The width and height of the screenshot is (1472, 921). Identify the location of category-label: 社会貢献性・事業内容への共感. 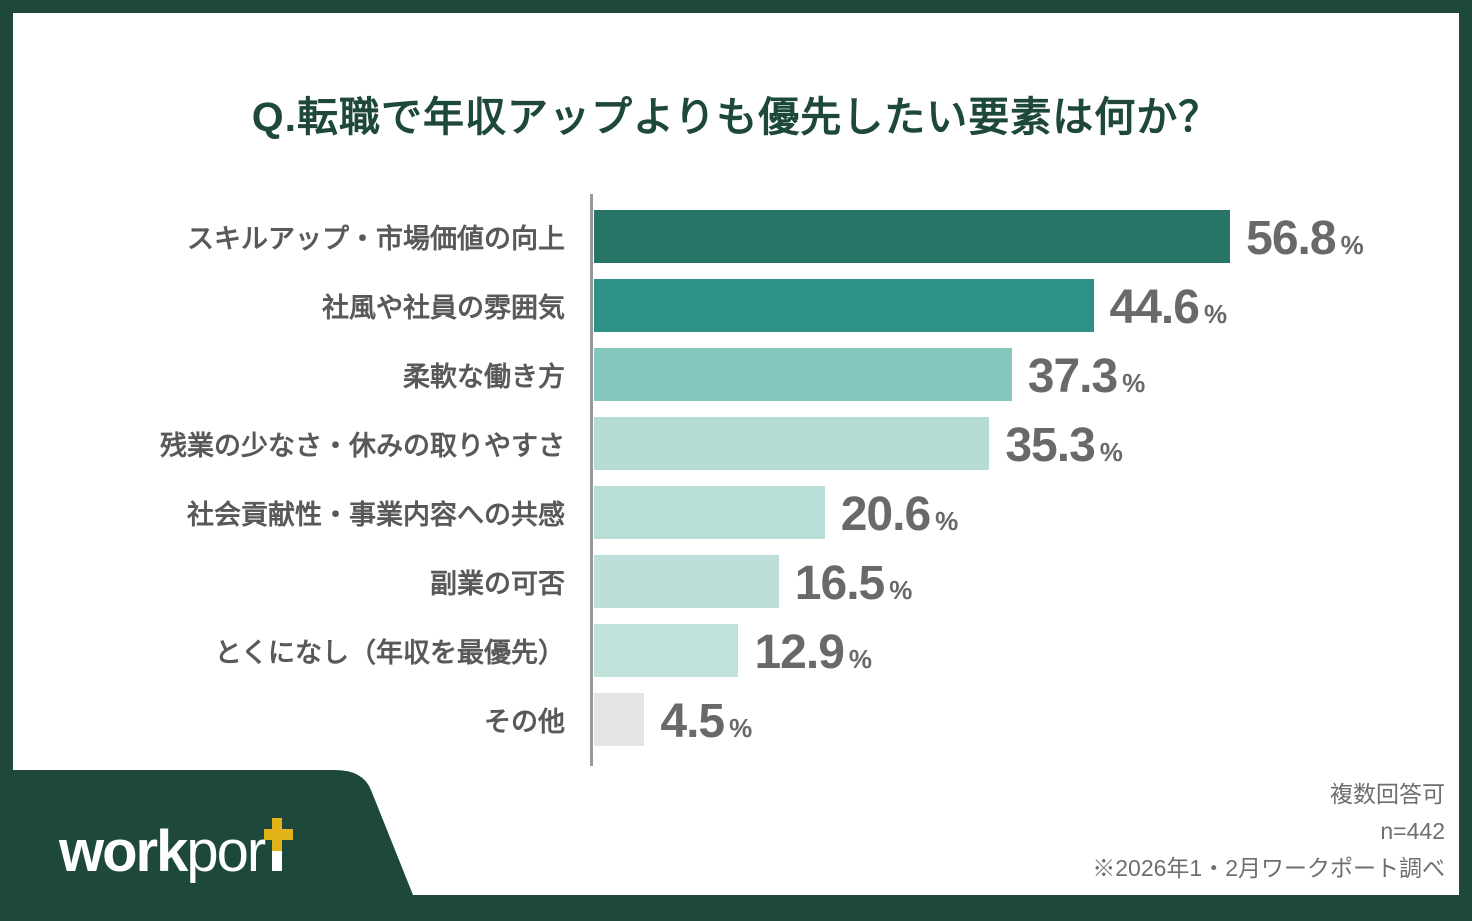
(376, 515).